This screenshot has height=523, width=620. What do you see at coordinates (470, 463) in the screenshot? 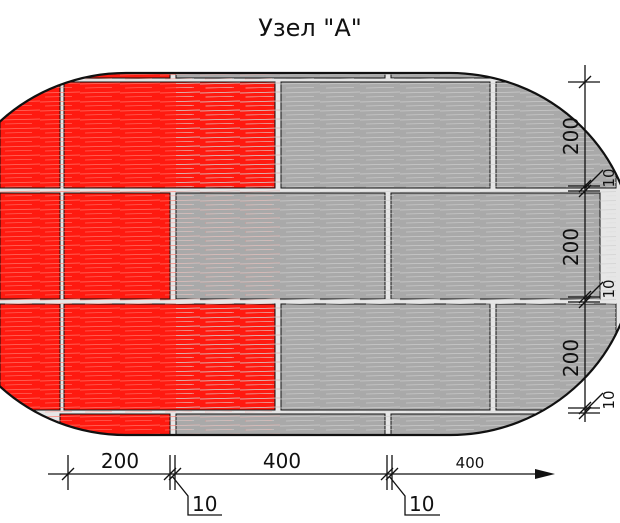
I see `dim-stretcher-next: 400` at bounding box center [470, 463].